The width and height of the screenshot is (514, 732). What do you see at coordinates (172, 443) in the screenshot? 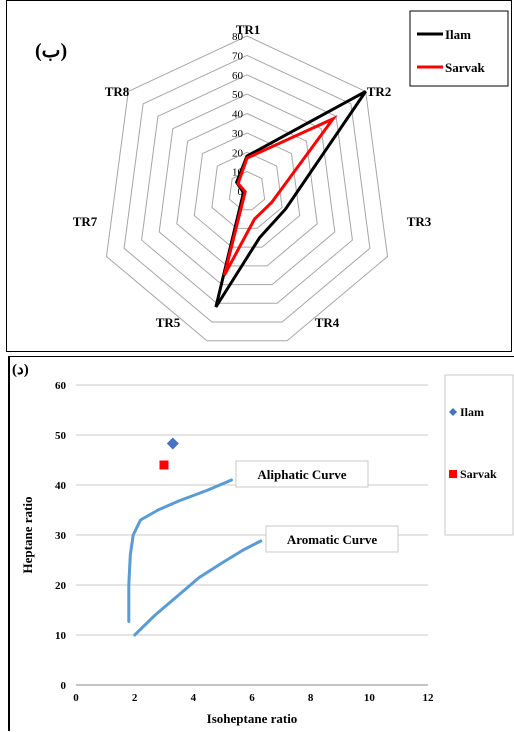
I see `data-point-ilam` at bounding box center [172, 443].